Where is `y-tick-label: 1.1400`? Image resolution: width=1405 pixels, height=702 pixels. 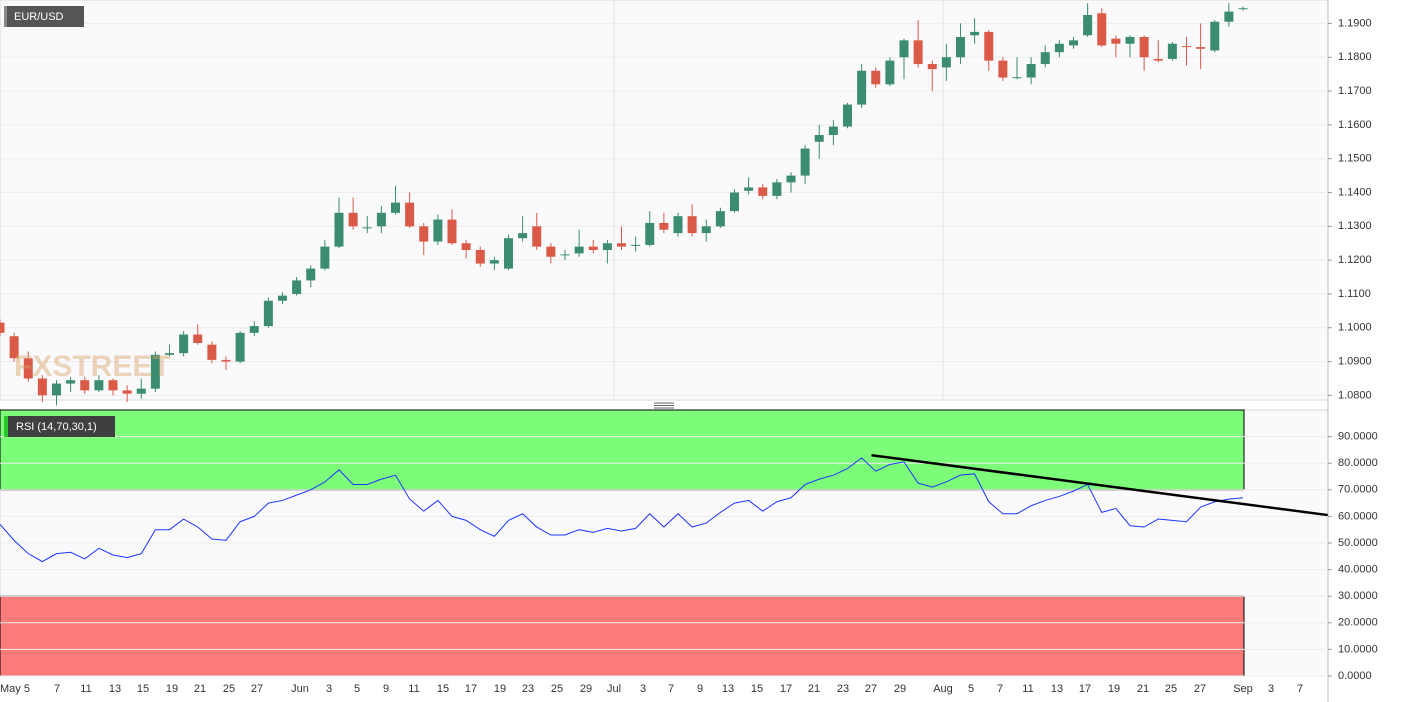 y-tick-label: 1.1400 is located at coordinates (1355, 192).